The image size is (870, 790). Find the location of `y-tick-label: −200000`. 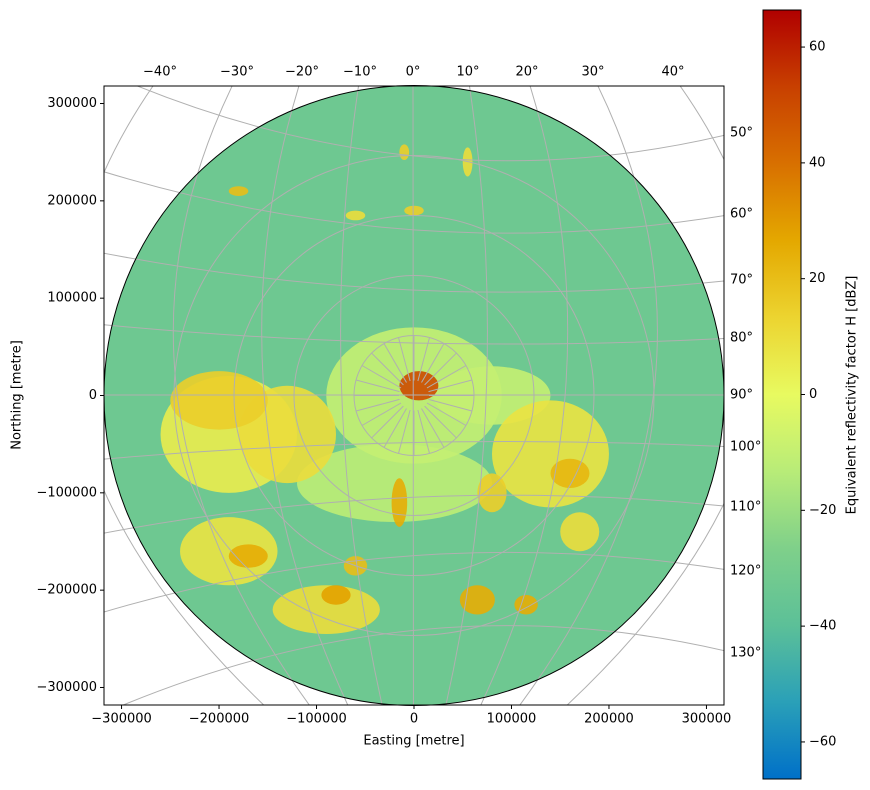

y-tick-label: −200000 is located at coordinates (66, 590).